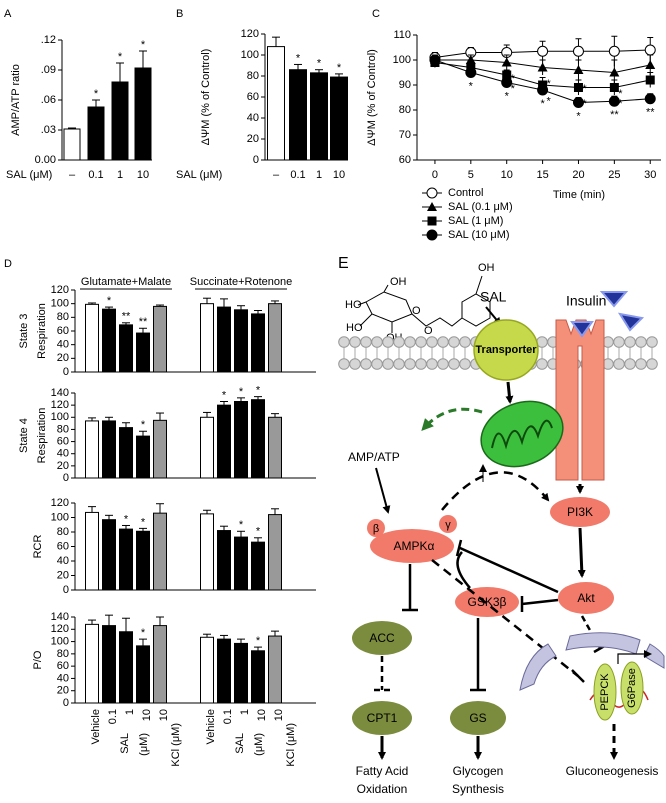 This screenshot has width=666, height=803. I want to click on group-header: Succinate+Rotenone, so click(241, 282).